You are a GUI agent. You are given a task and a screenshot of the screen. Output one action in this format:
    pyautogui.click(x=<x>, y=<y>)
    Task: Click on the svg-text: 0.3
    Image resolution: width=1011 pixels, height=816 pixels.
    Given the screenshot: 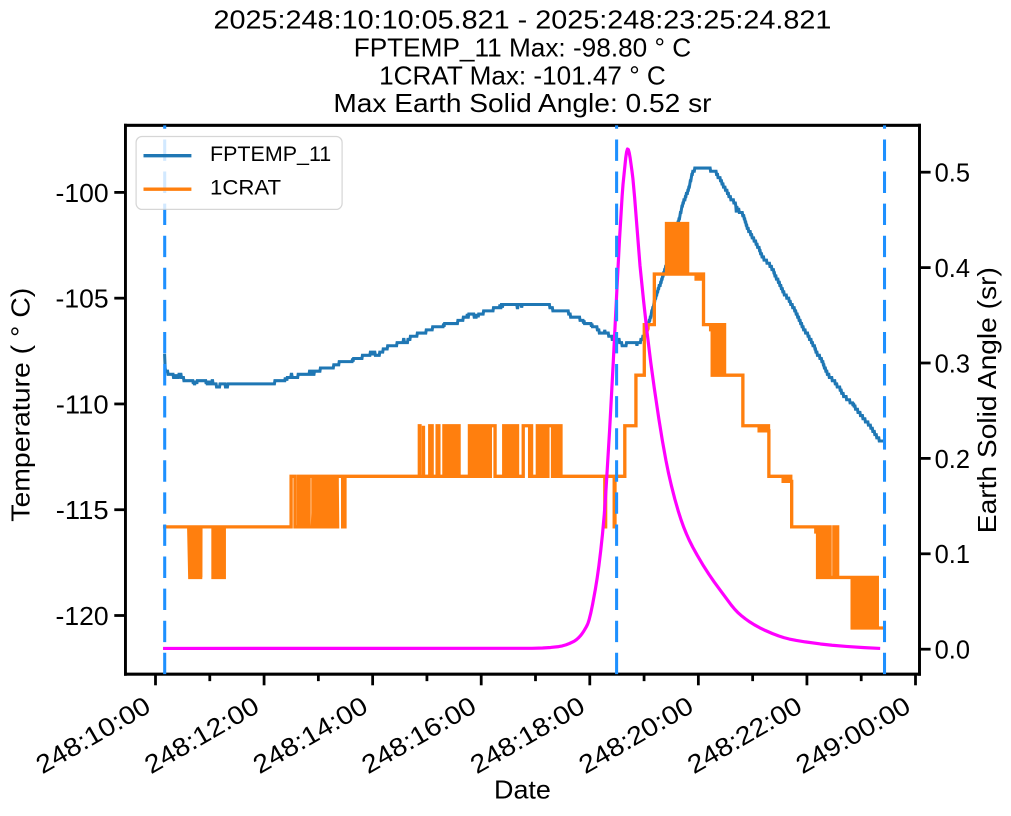 What is the action you would take?
    pyautogui.click(x=952, y=364)
    